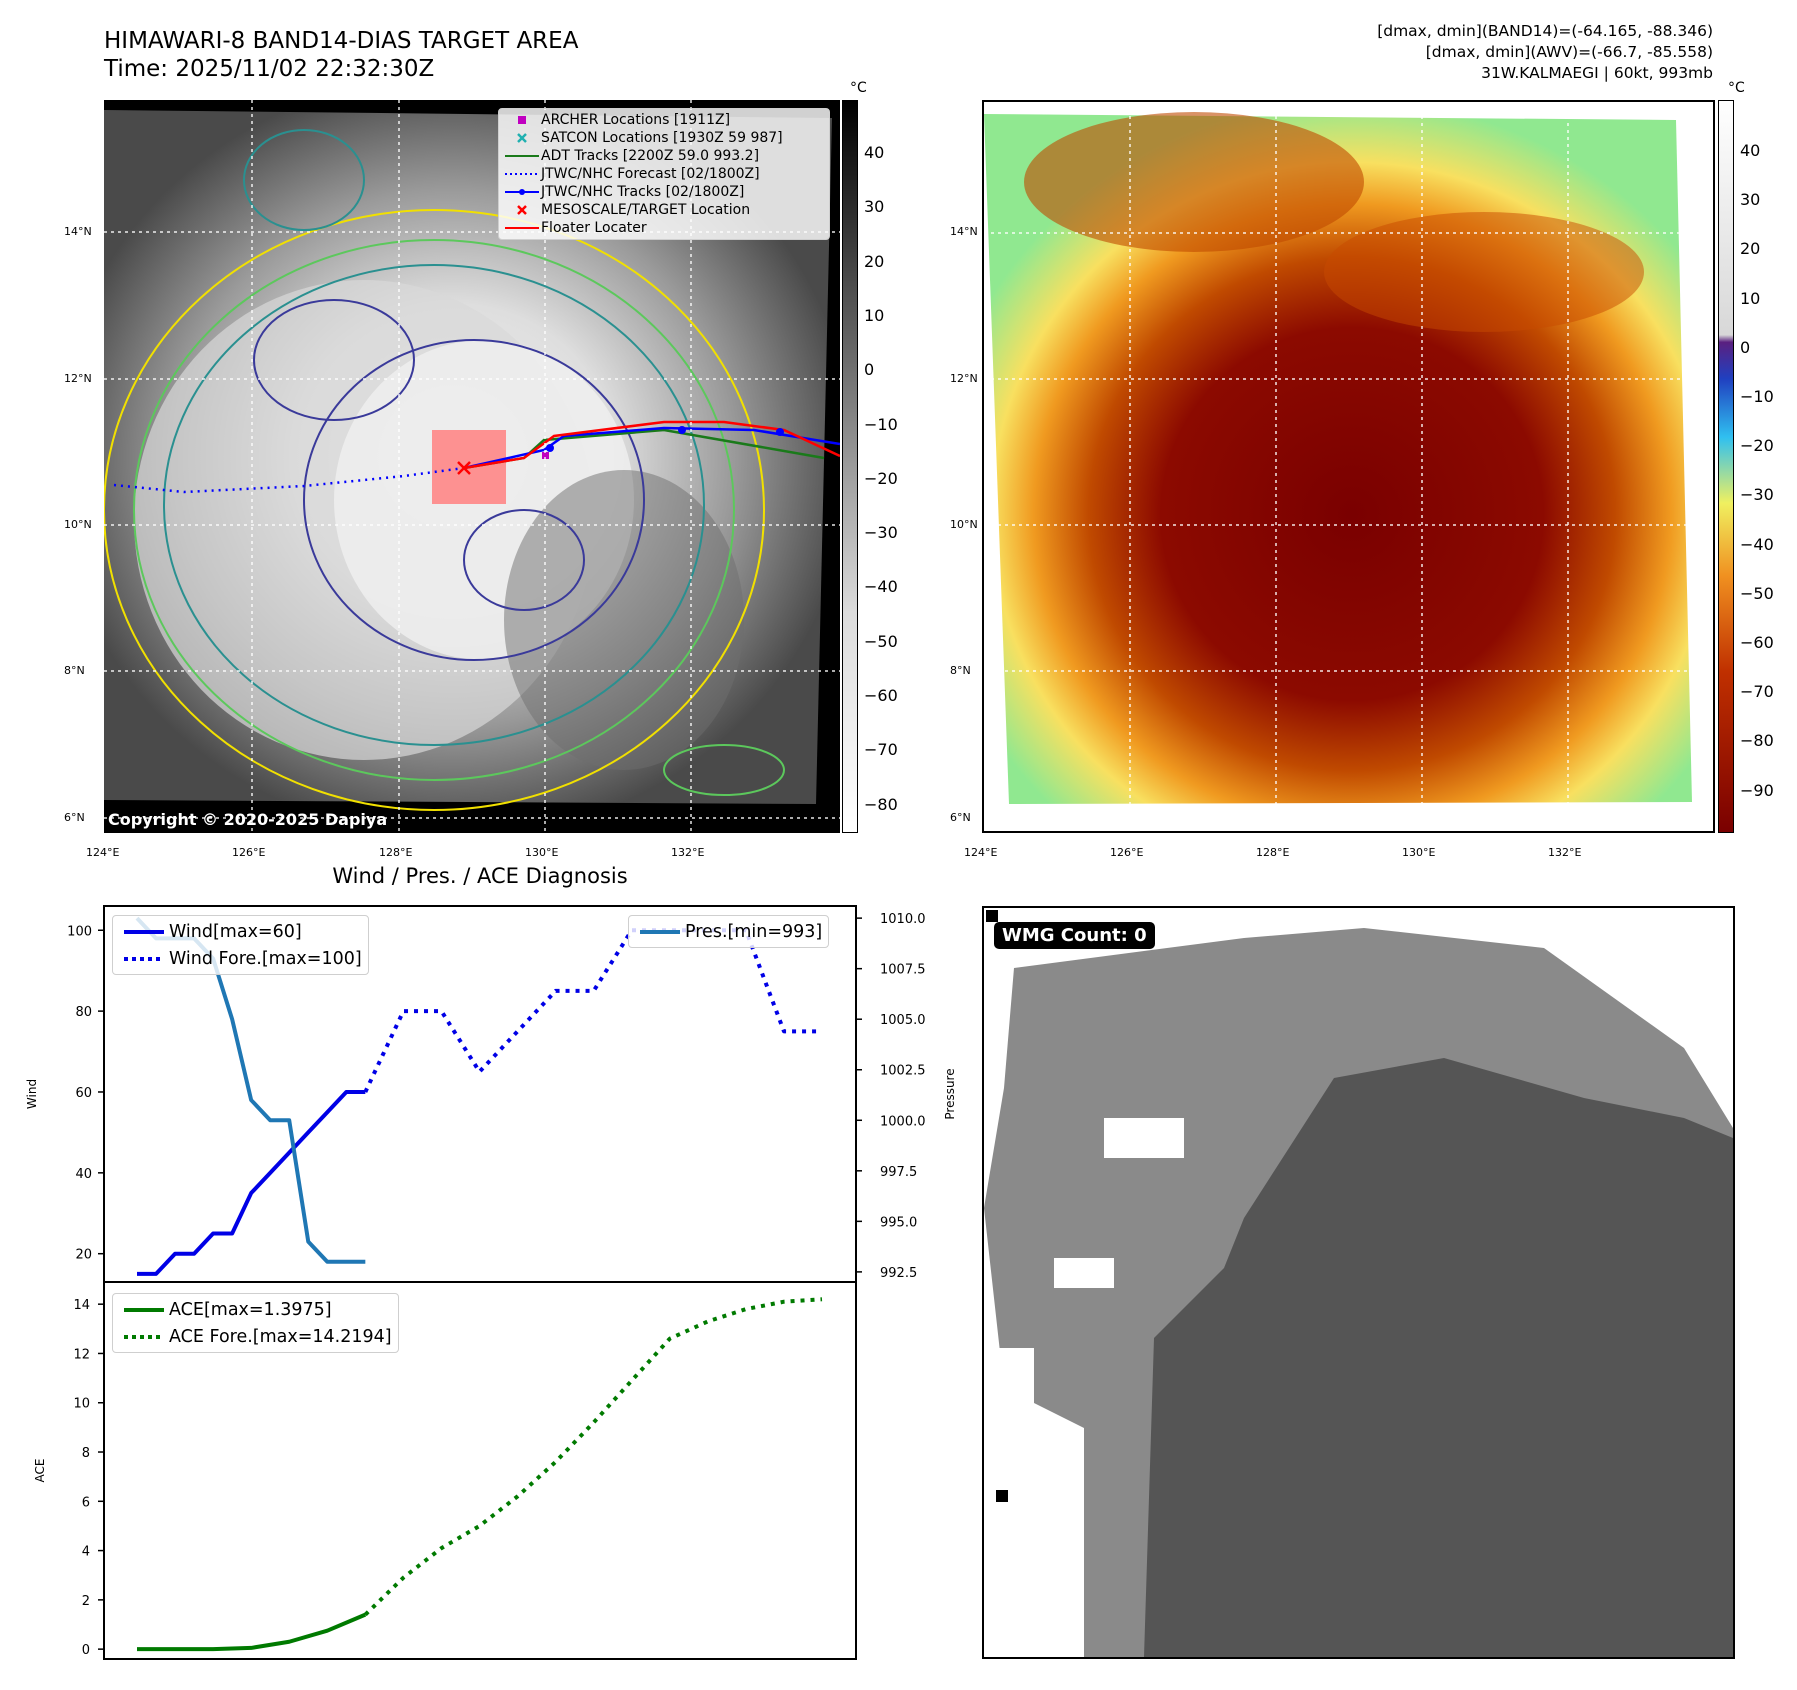  I want to click on wind-axis-label: Wind, so click(32, 1094).